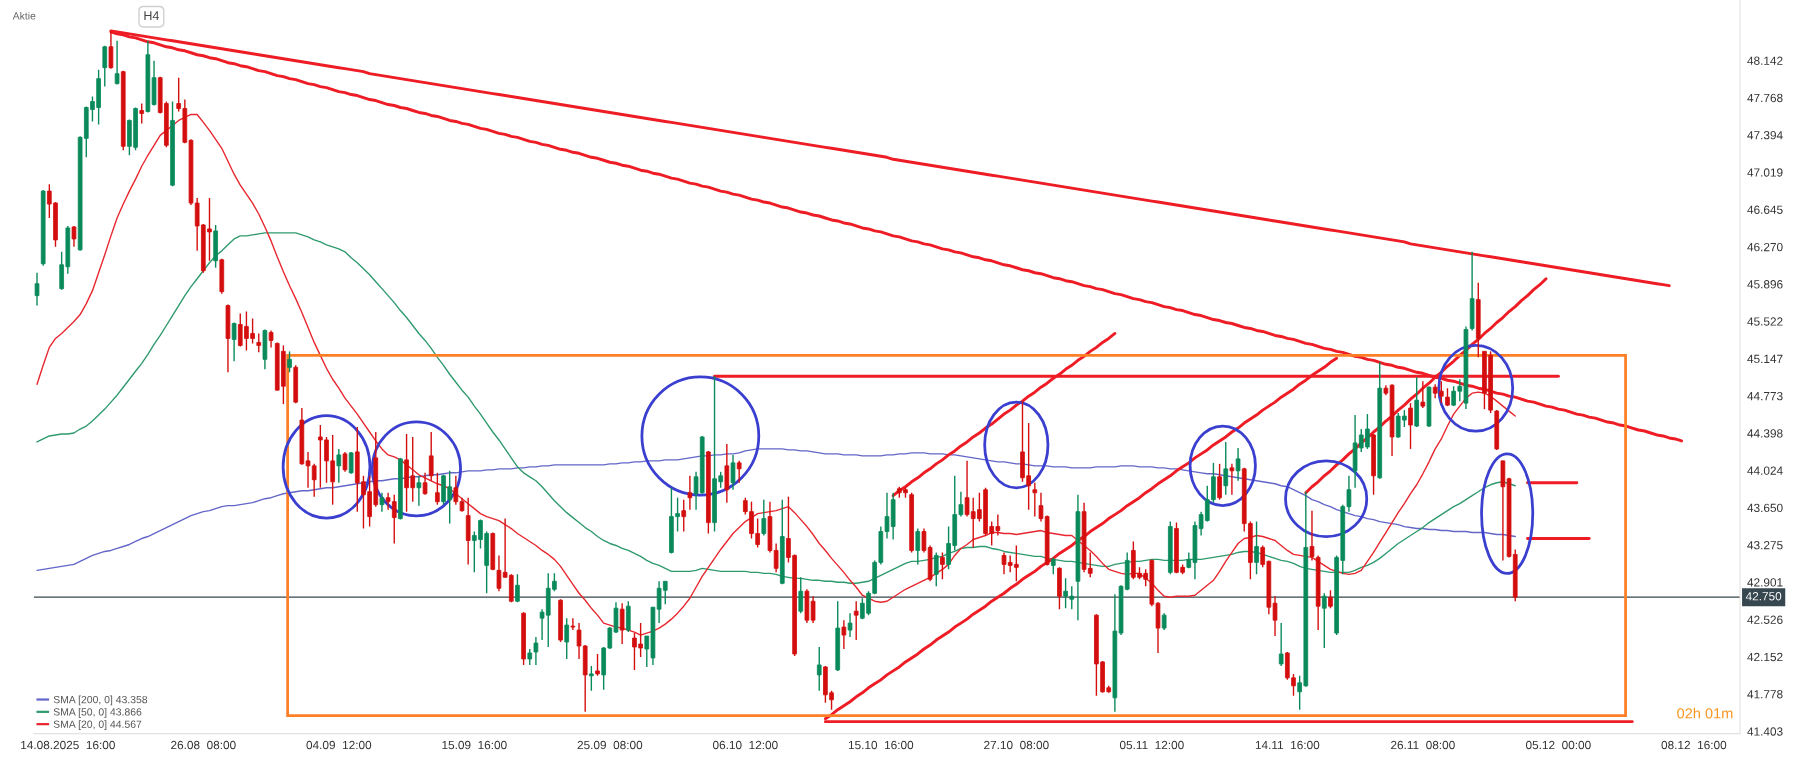 The image size is (1815, 761). Describe the element at coordinates (1694, 745) in the screenshot. I see `x-tick-label: 08.12 16:00` at that location.